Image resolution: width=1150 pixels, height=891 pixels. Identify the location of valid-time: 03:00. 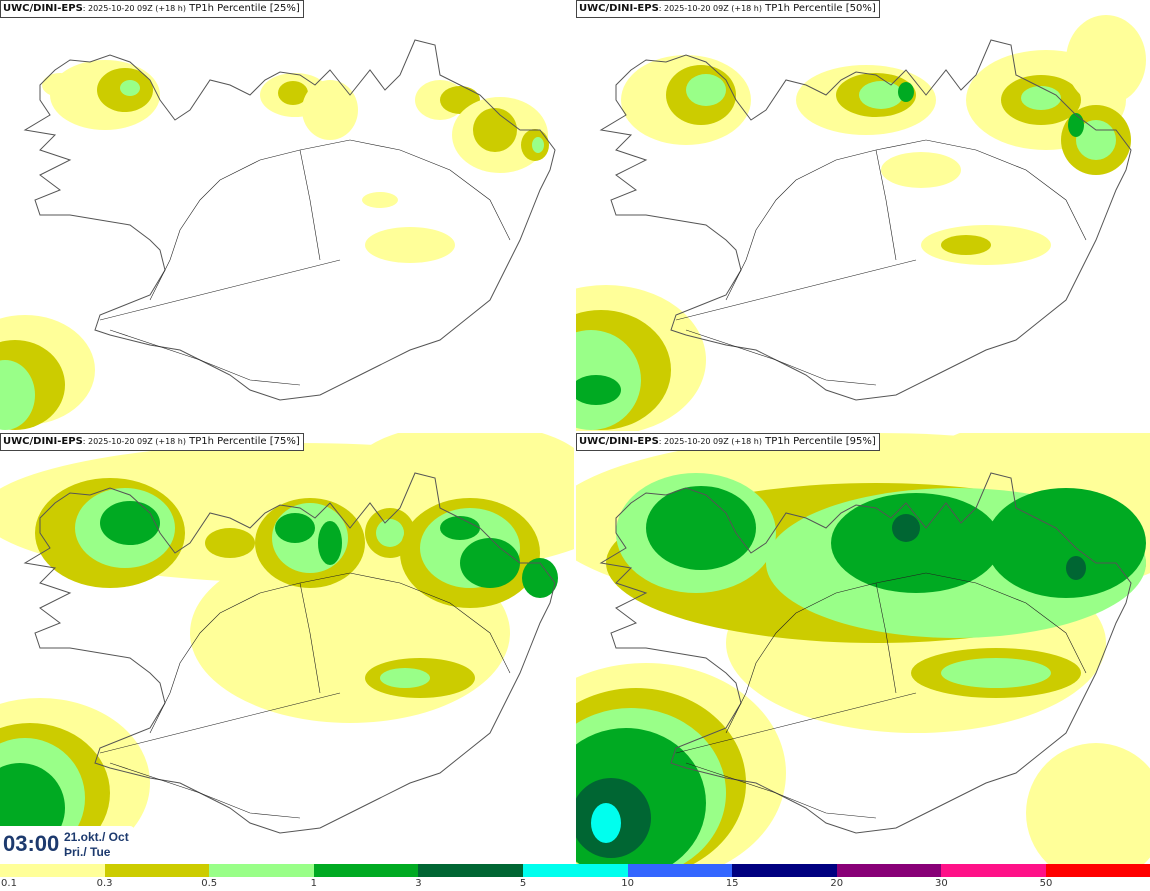
(31, 843).